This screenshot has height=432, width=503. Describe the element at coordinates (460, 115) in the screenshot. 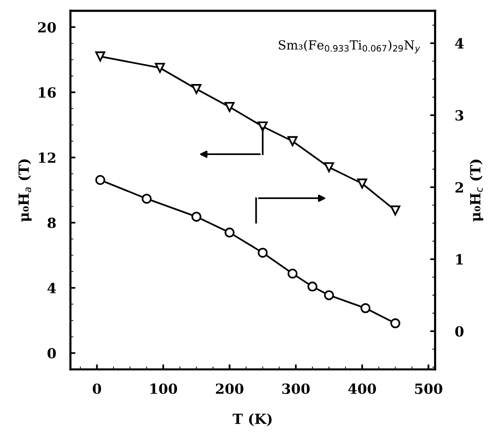

I see `y2-tick-label: 3` at that location.